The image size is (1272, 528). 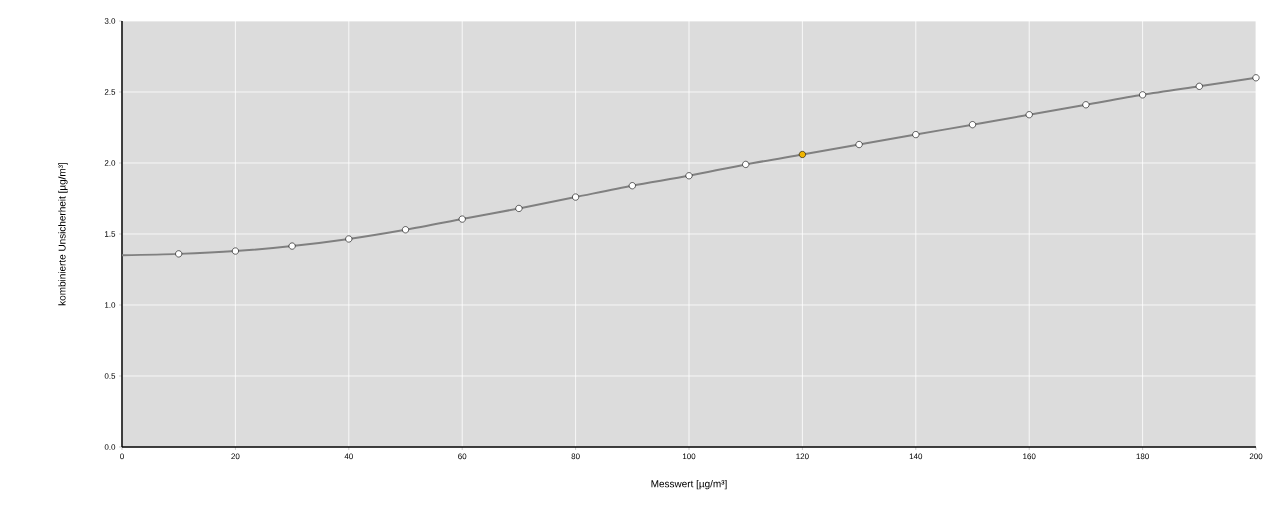 What do you see at coordinates (689, 484) in the screenshot?
I see `x-axis-title: Messwert [µg/m³]` at bounding box center [689, 484].